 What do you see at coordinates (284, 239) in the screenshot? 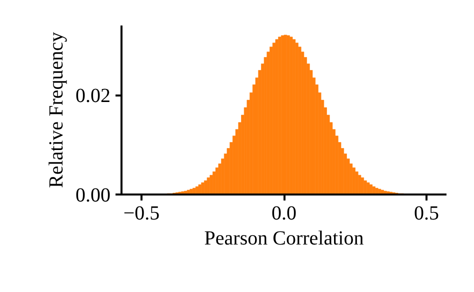
I see `x-axis-title: Pearson Correlation` at bounding box center [284, 239].